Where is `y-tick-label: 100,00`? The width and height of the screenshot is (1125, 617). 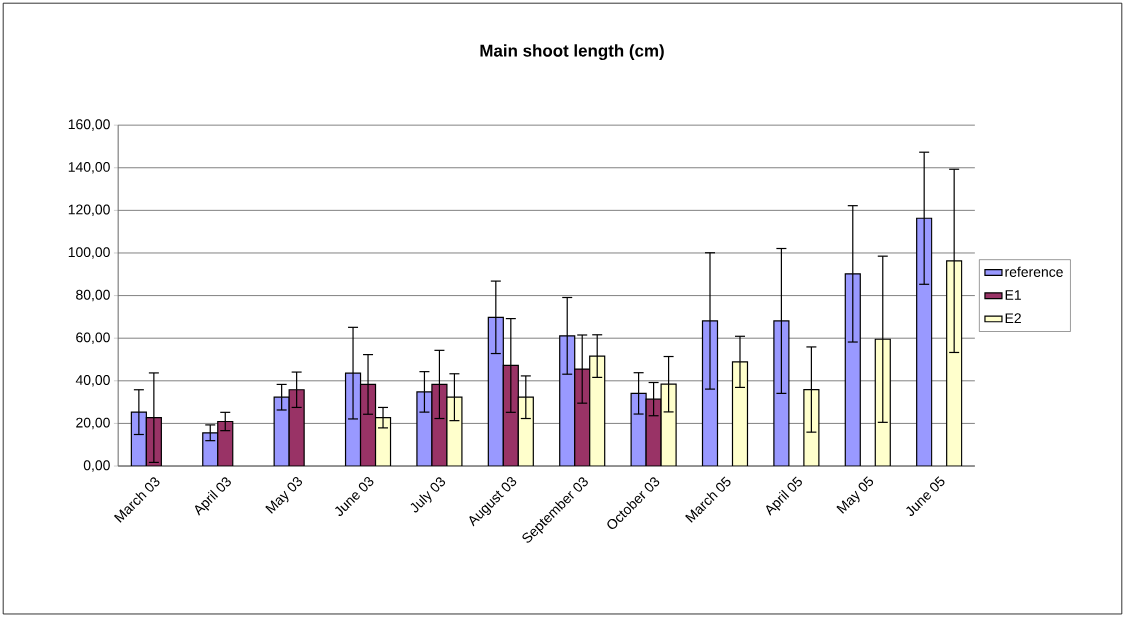 y-tick-label: 100,00 is located at coordinates (89, 253).